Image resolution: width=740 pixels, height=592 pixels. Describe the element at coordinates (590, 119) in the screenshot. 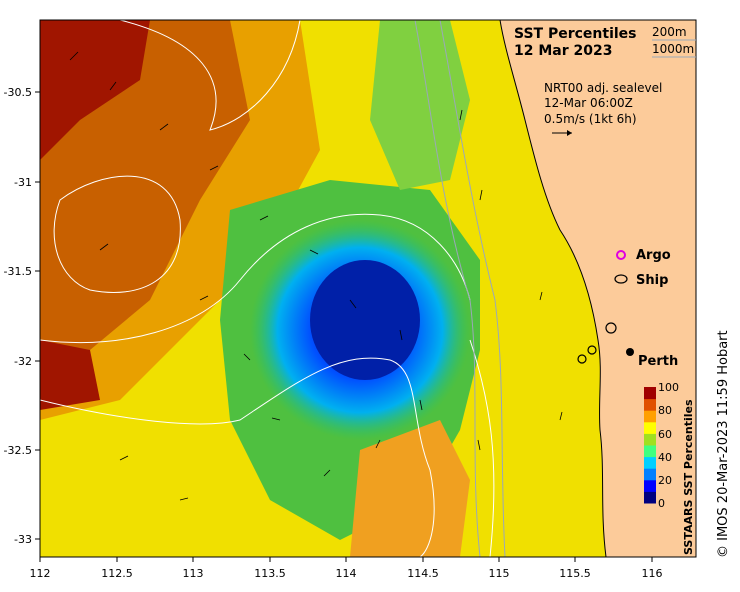

I see `current-scale: 0.5m/s (1kt 6h)` at that location.